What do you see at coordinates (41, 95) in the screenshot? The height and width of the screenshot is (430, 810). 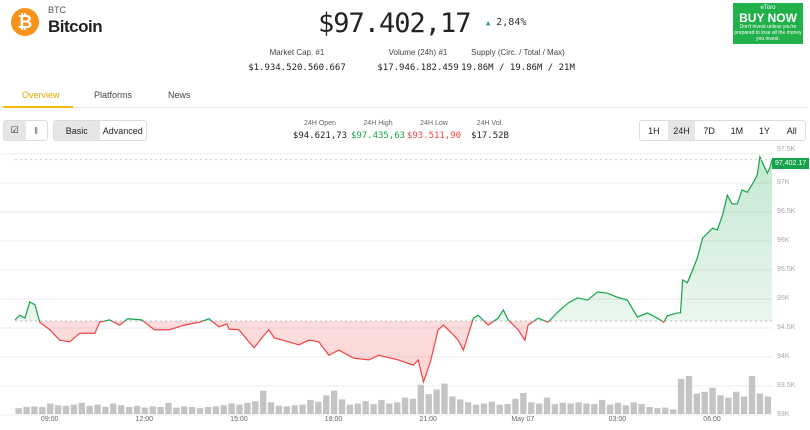 I see `tab-overview: Overview` at bounding box center [41, 95].